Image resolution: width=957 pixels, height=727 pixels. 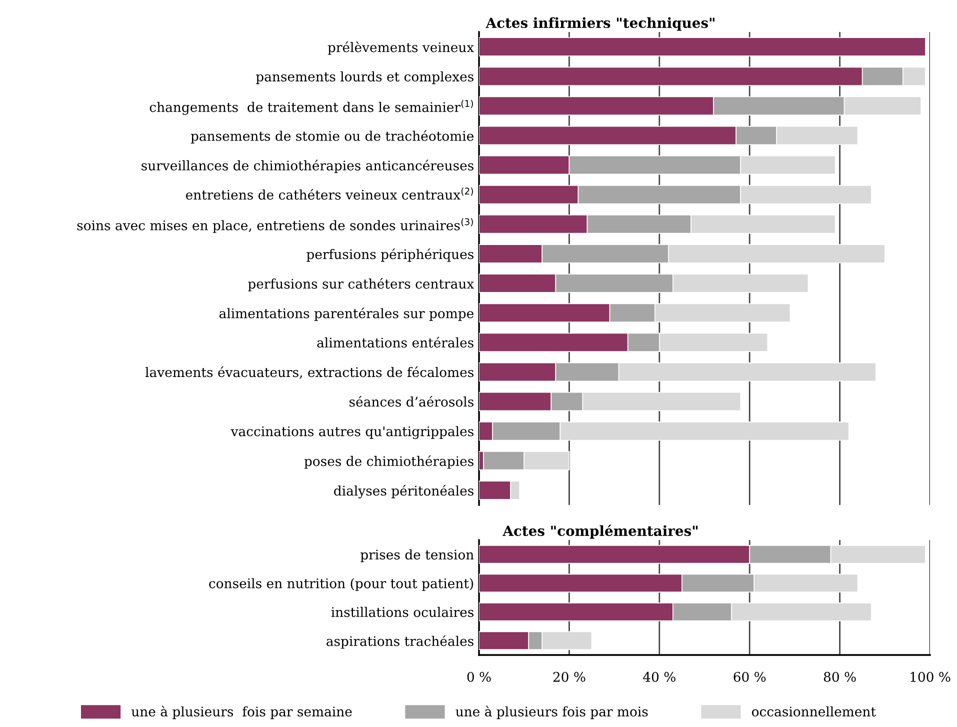 What do you see at coordinates (346, 314) in the screenshot?
I see `y-tick-label: alimentations parentérales sur pompe` at bounding box center [346, 314].